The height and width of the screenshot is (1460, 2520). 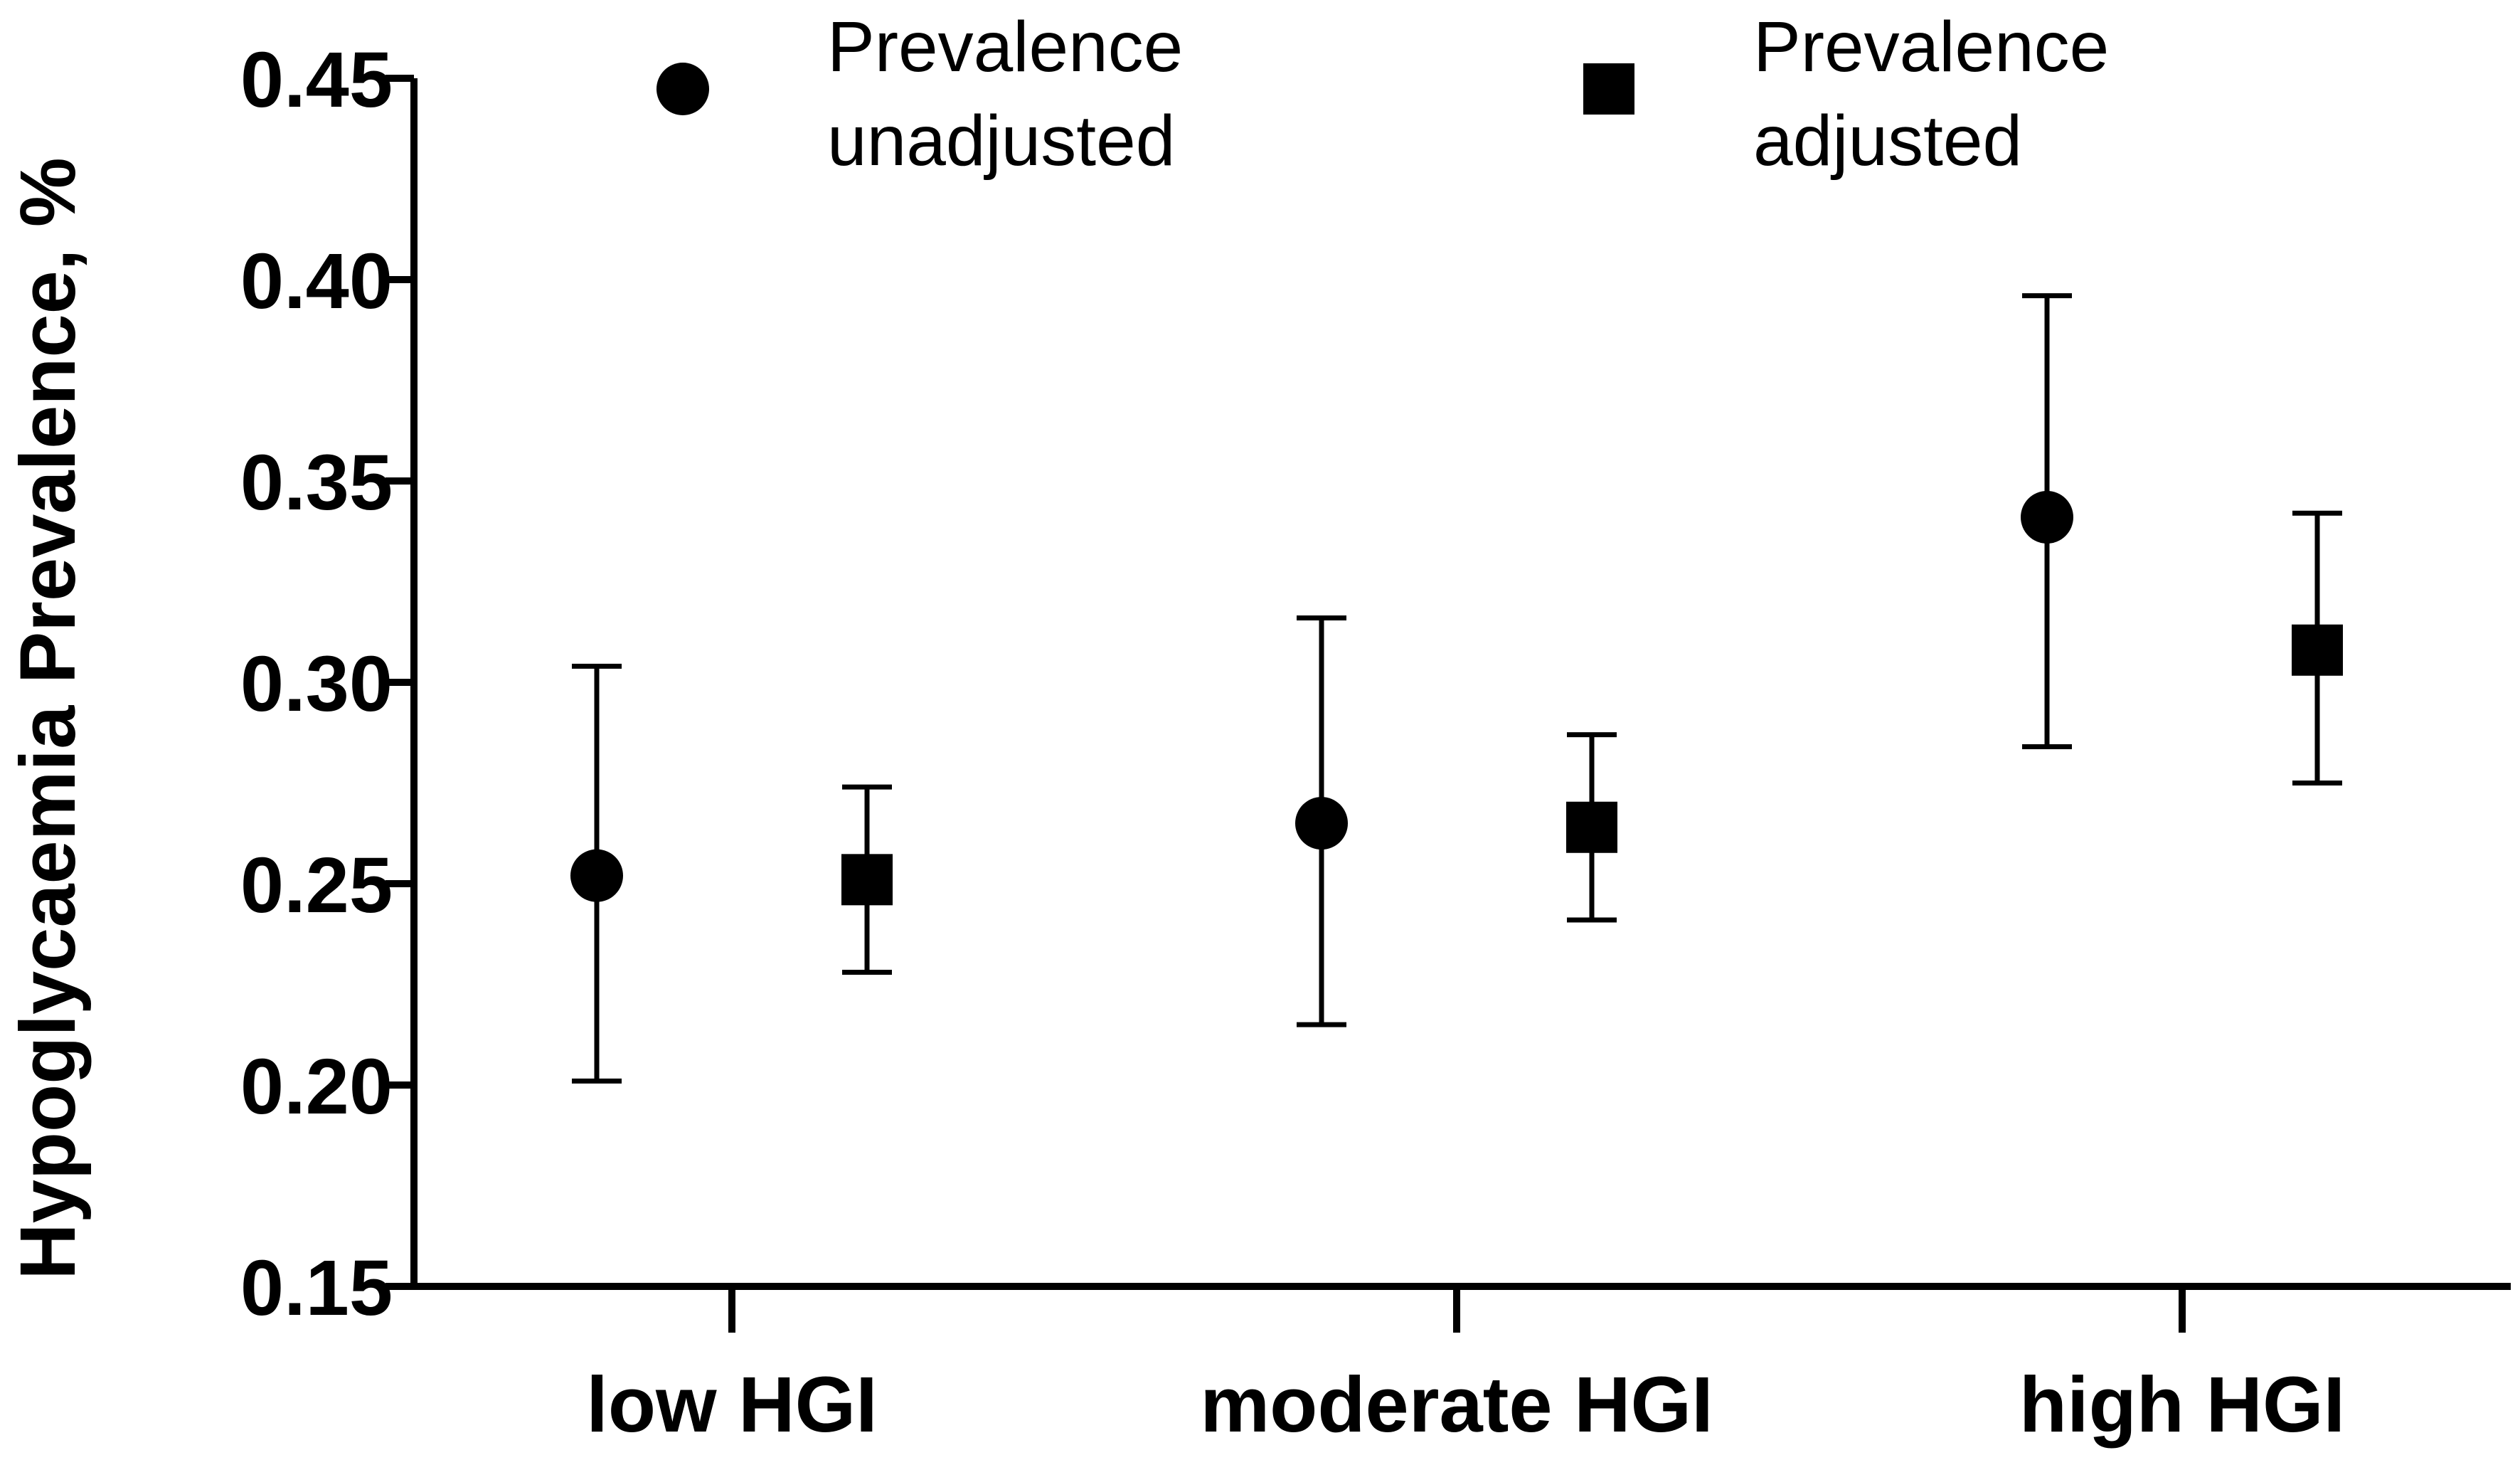 What do you see at coordinates (316, 483) in the screenshot?
I see `y-tick-label: 0.35` at bounding box center [316, 483].